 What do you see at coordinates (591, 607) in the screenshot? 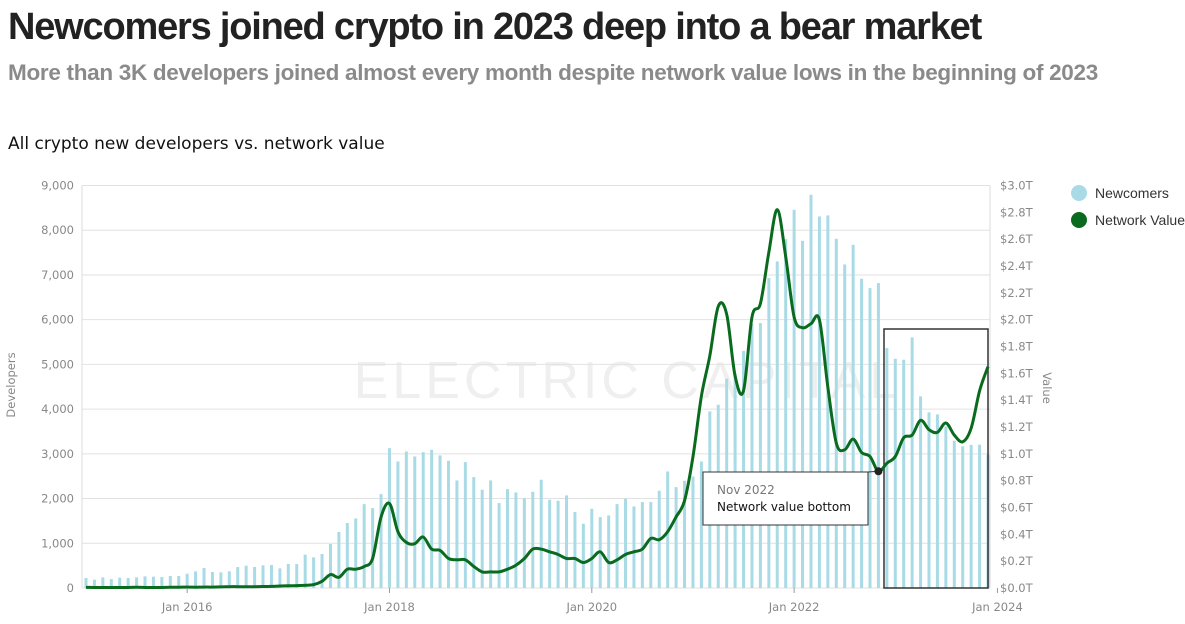
I see `x-tick-label: Jan 2020` at bounding box center [591, 607].